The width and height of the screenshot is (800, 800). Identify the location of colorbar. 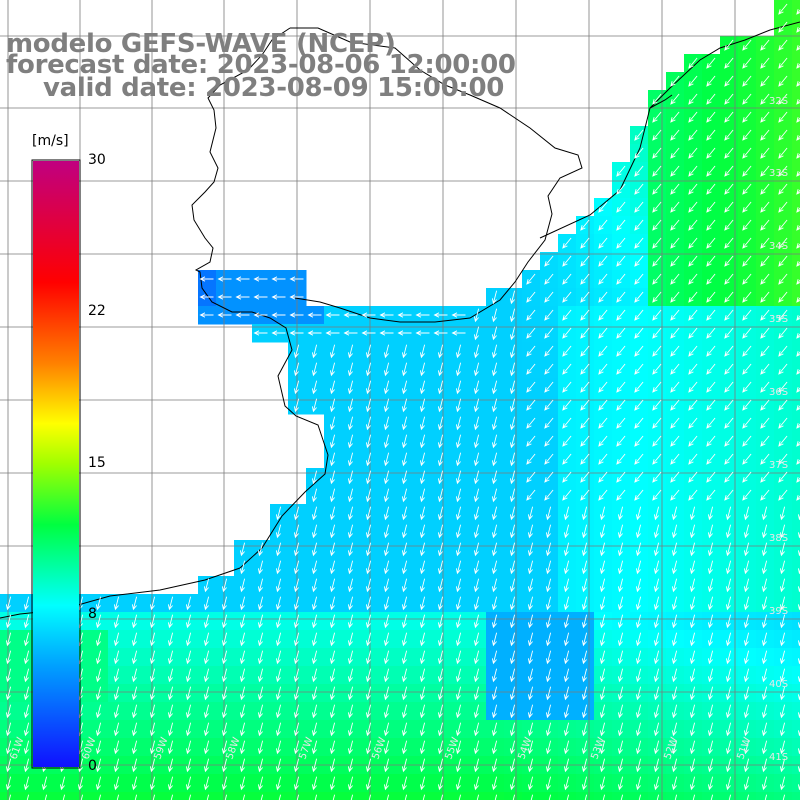
(56, 464).